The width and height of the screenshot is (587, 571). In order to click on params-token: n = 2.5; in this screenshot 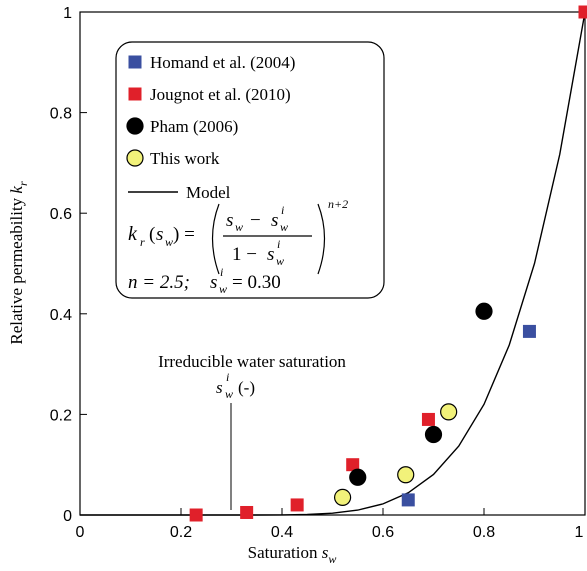, I will do `click(159, 282)`.